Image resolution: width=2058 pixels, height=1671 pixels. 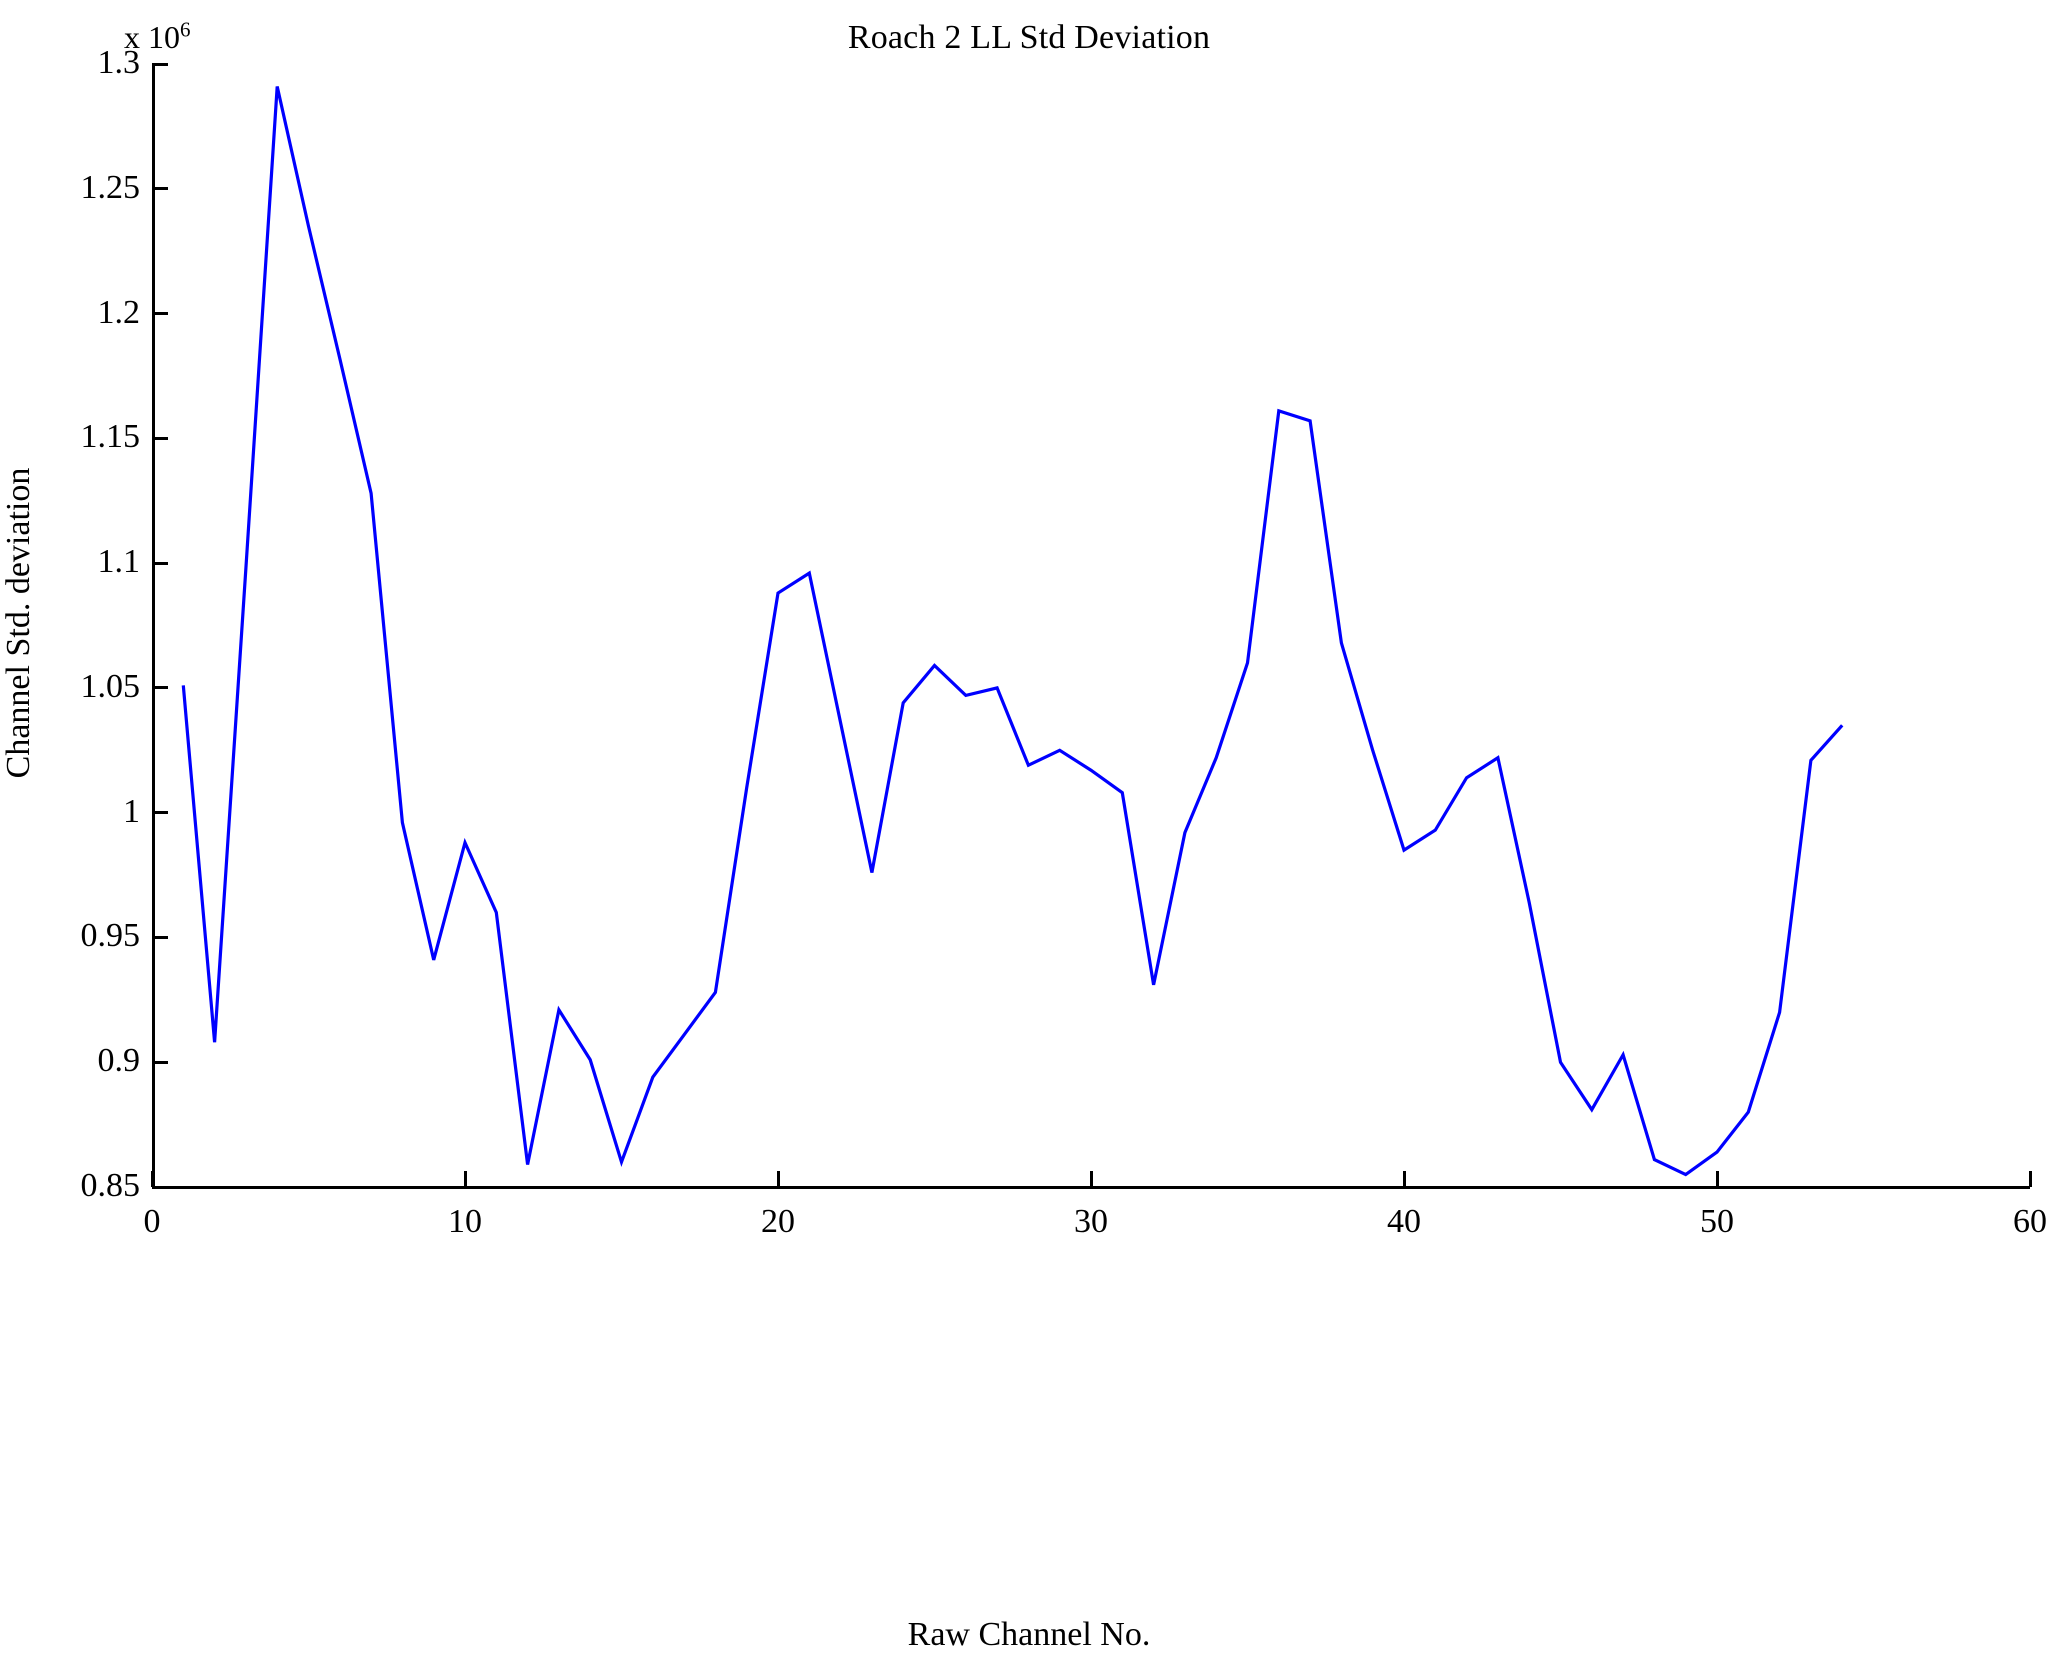 What do you see at coordinates (18, 623) in the screenshot?
I see `y-axis-label: Channel Std. deviation` at bounding box center [18, 623].